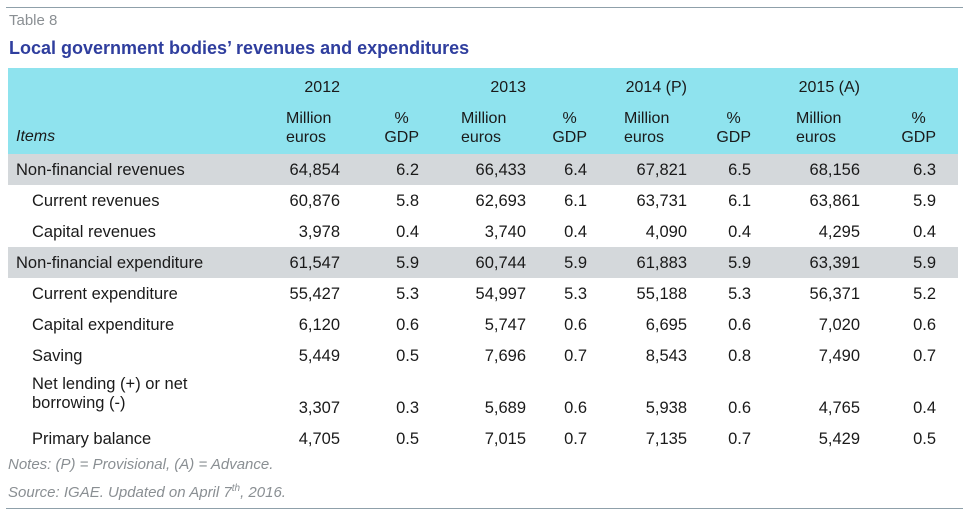 This screenshot has height=518, width=969. Describe the element at coordinates (739, 356) in the screenshot. I see `cell-percent-gdp: 0.8` at that location.